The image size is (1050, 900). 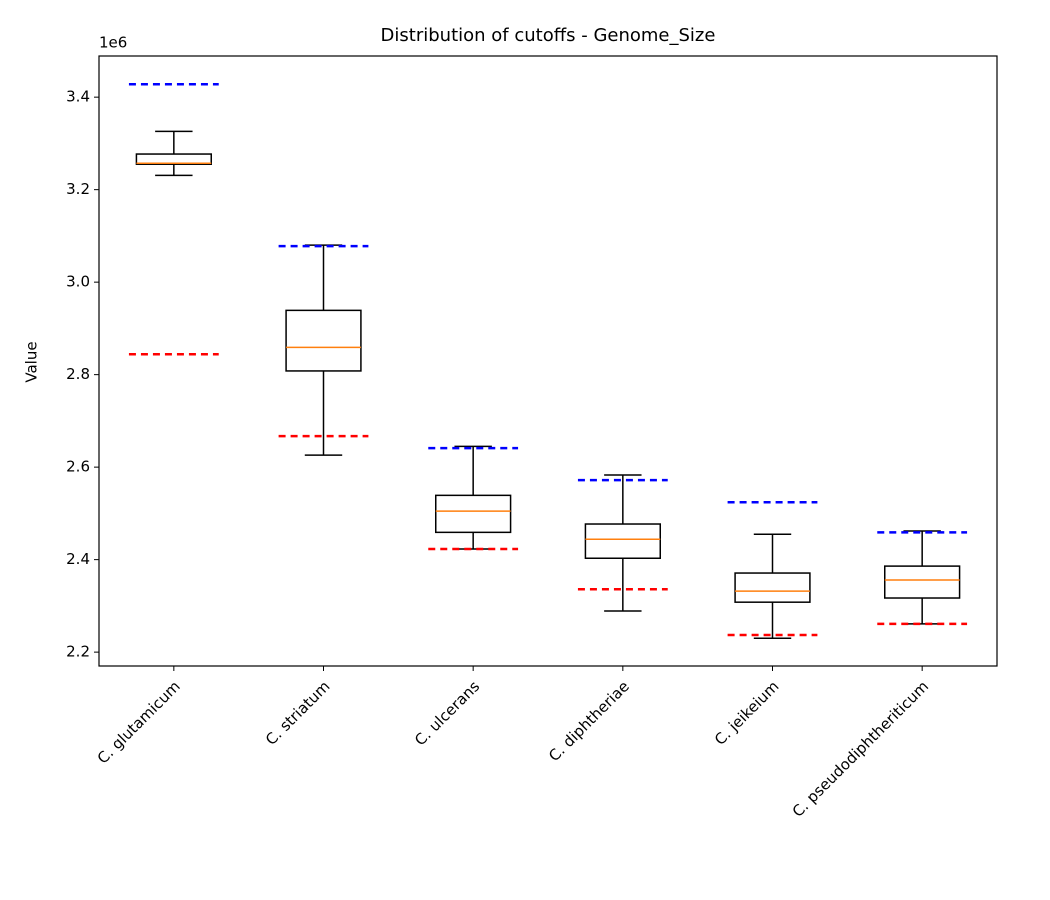 What do you see at coordinates (78, 97) in the screenshot?
I see `y-tick-label: 3.4` at bounding box center [78, 97].